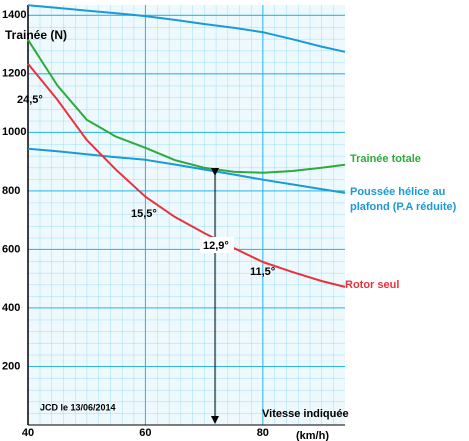 The width and height of the screenshot is (469, 441). What do you see at coordinates (263, 433) in the screenshot?
I see `x-tick-label: 80` at bounding box center [263, 433].